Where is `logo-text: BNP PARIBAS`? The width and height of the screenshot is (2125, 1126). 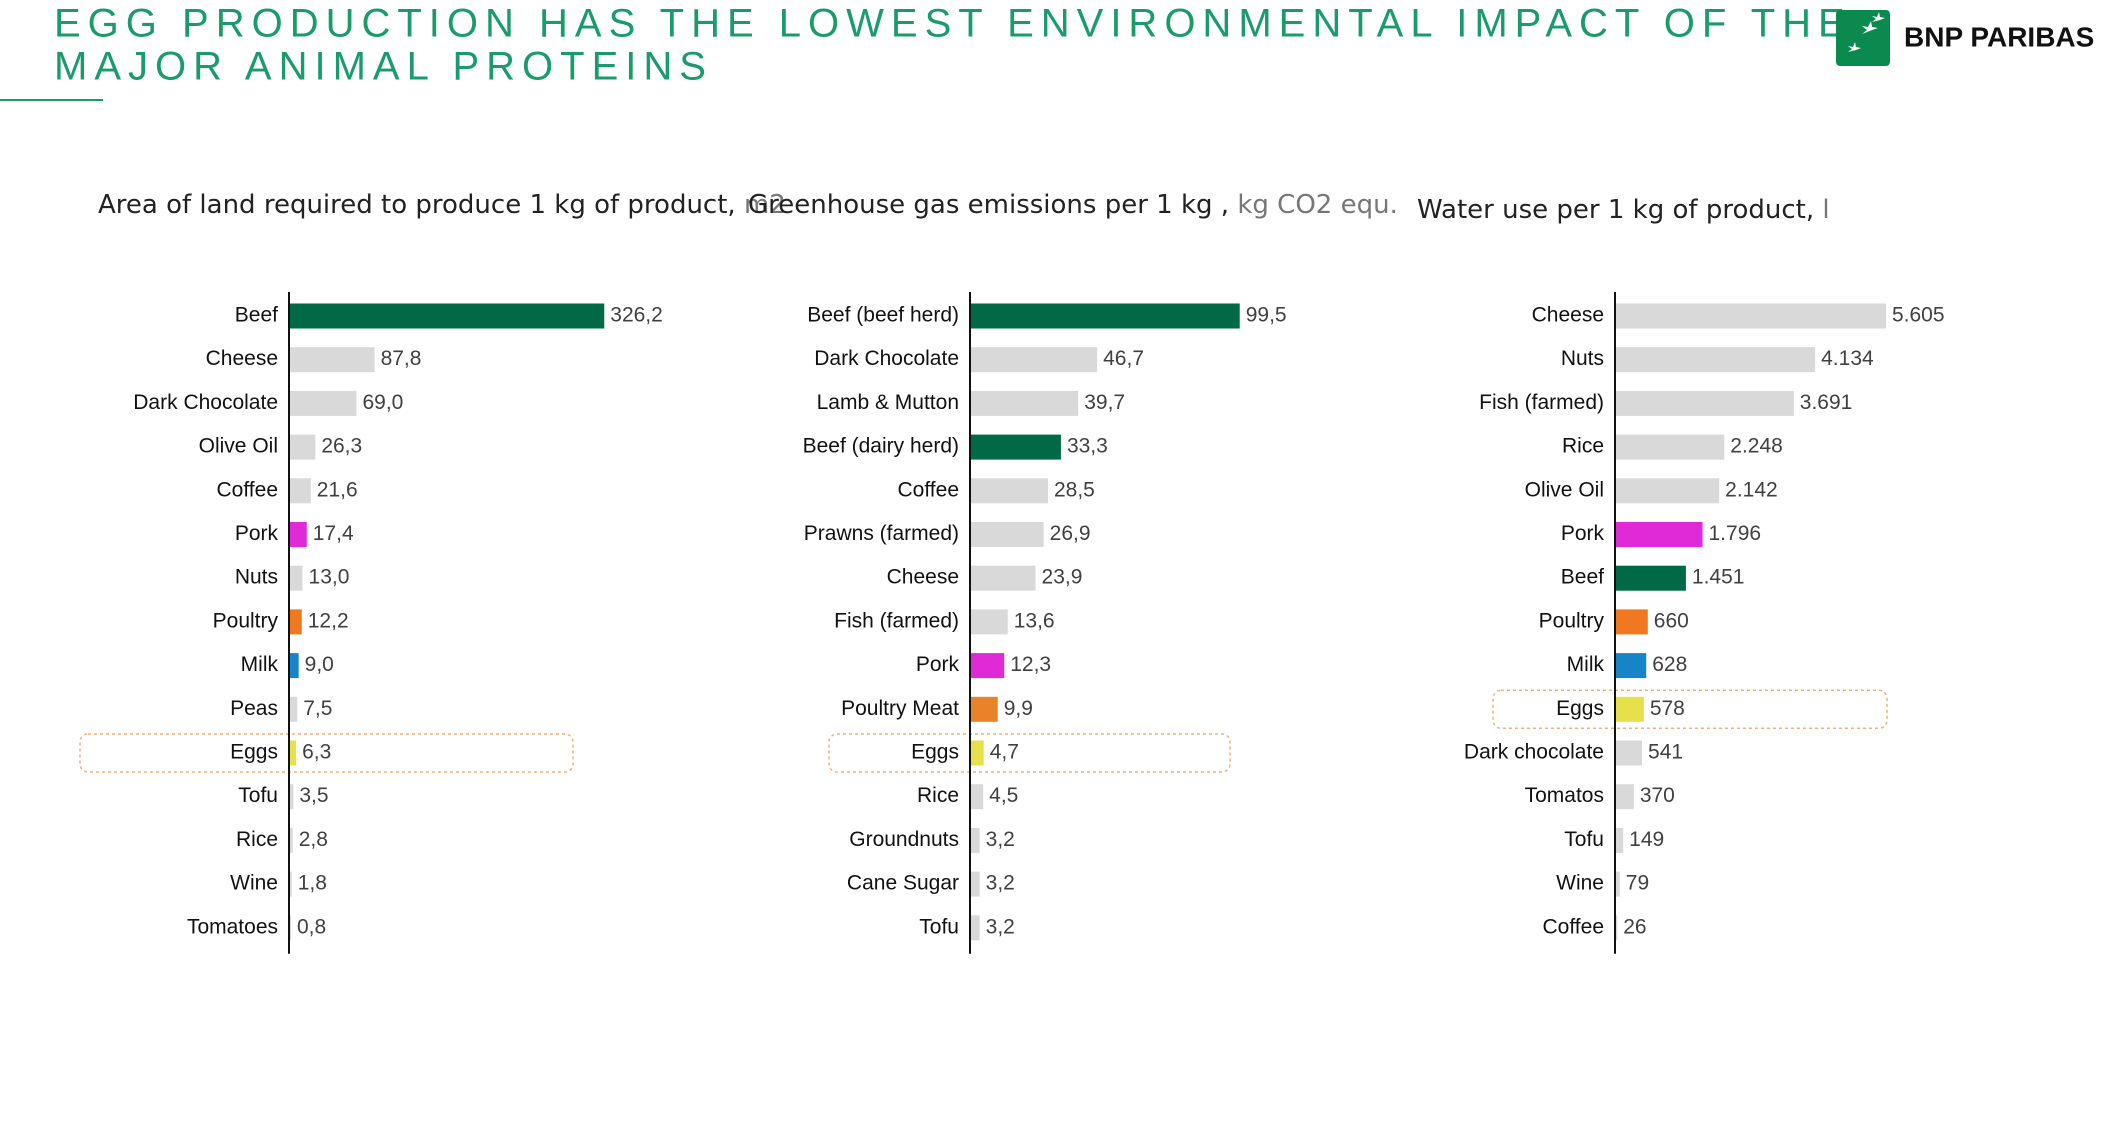
logo-text: BNP PARIBAS is located at coordinates (1999, 36).